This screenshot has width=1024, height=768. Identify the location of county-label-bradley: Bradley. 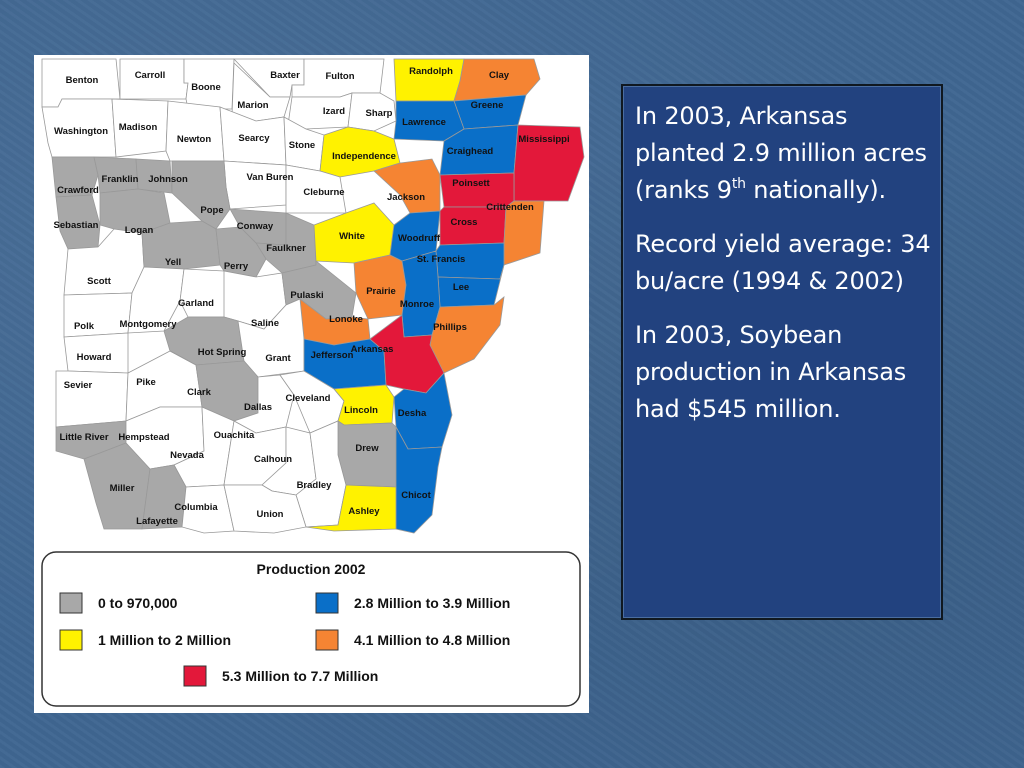
(315, 485).